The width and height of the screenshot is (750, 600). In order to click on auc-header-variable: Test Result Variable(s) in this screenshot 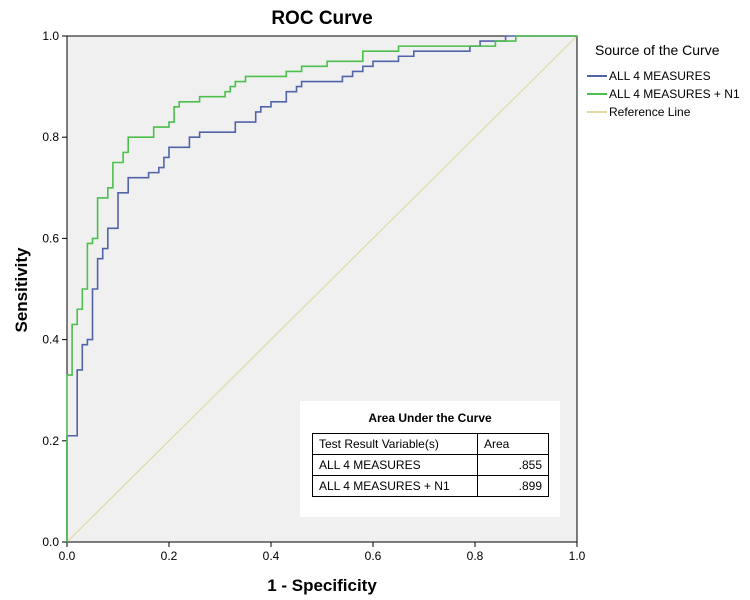, I will do `click(395, 444)`.